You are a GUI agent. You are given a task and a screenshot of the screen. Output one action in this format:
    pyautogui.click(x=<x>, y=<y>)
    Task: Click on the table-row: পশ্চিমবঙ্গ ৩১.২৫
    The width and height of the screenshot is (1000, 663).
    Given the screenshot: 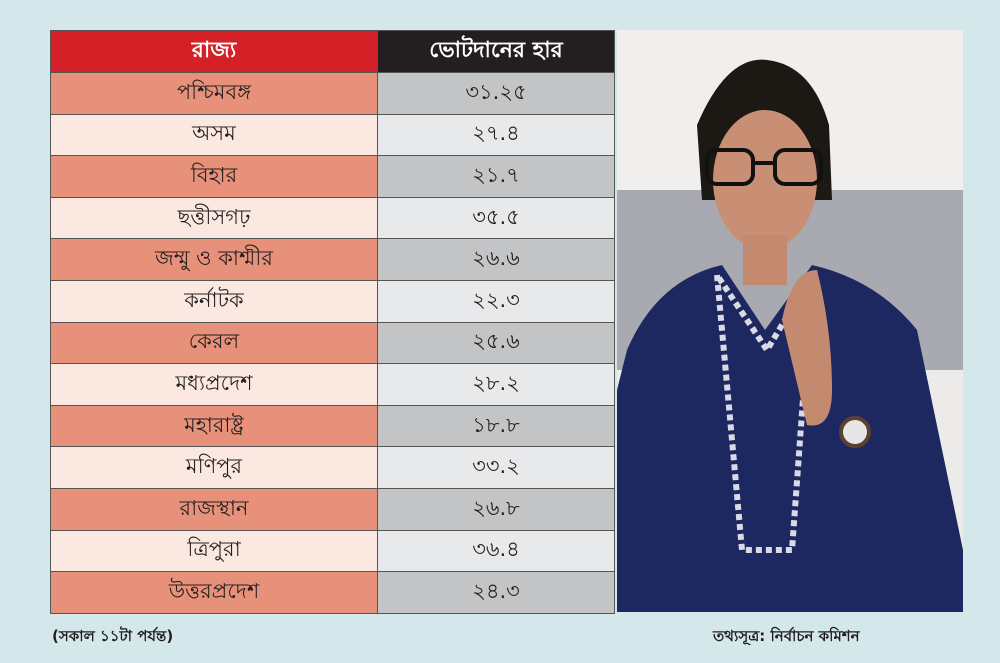 What is the action you would take?
    pyautogui.click(x=332, y=93)
    